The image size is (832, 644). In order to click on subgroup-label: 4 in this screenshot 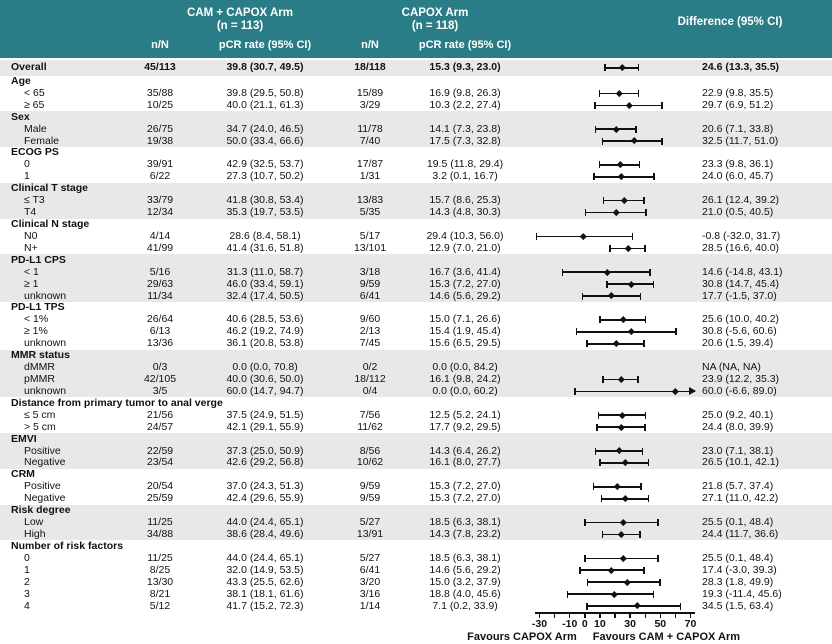, I will do `click(27, 605)`.